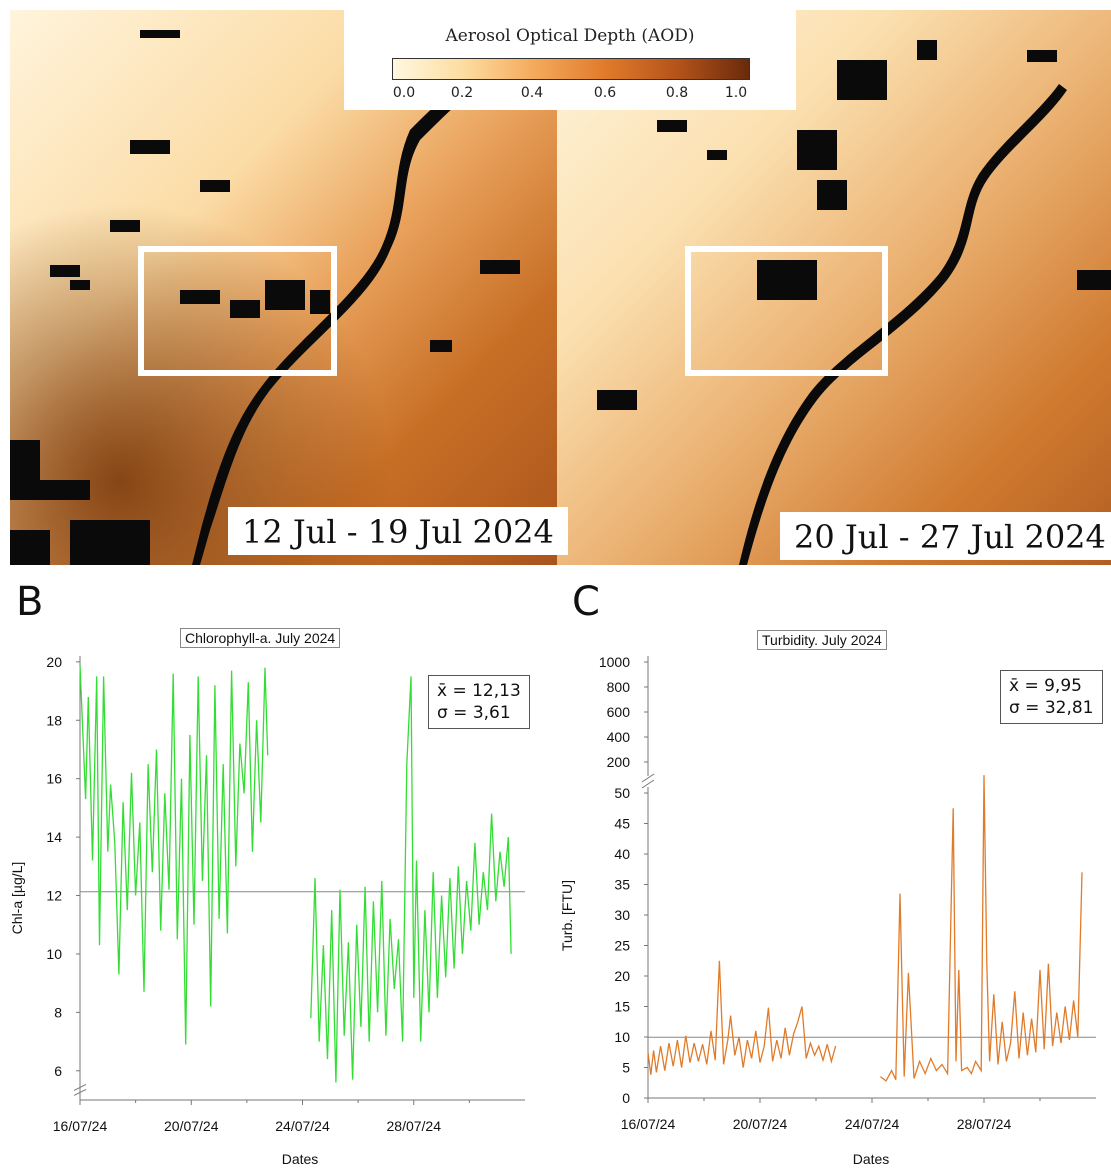  Describe the element at coordinates (622, 824) in the screenshot. I see `y-tick-label: 45` at that location.